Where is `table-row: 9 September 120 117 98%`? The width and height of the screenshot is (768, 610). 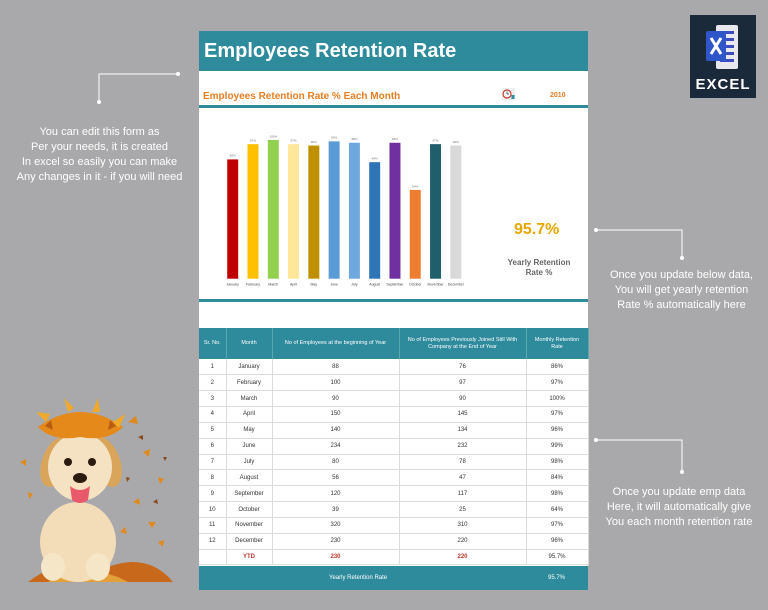
table-row: 9 September 120 117 98% is located at coordinates (394, 494).